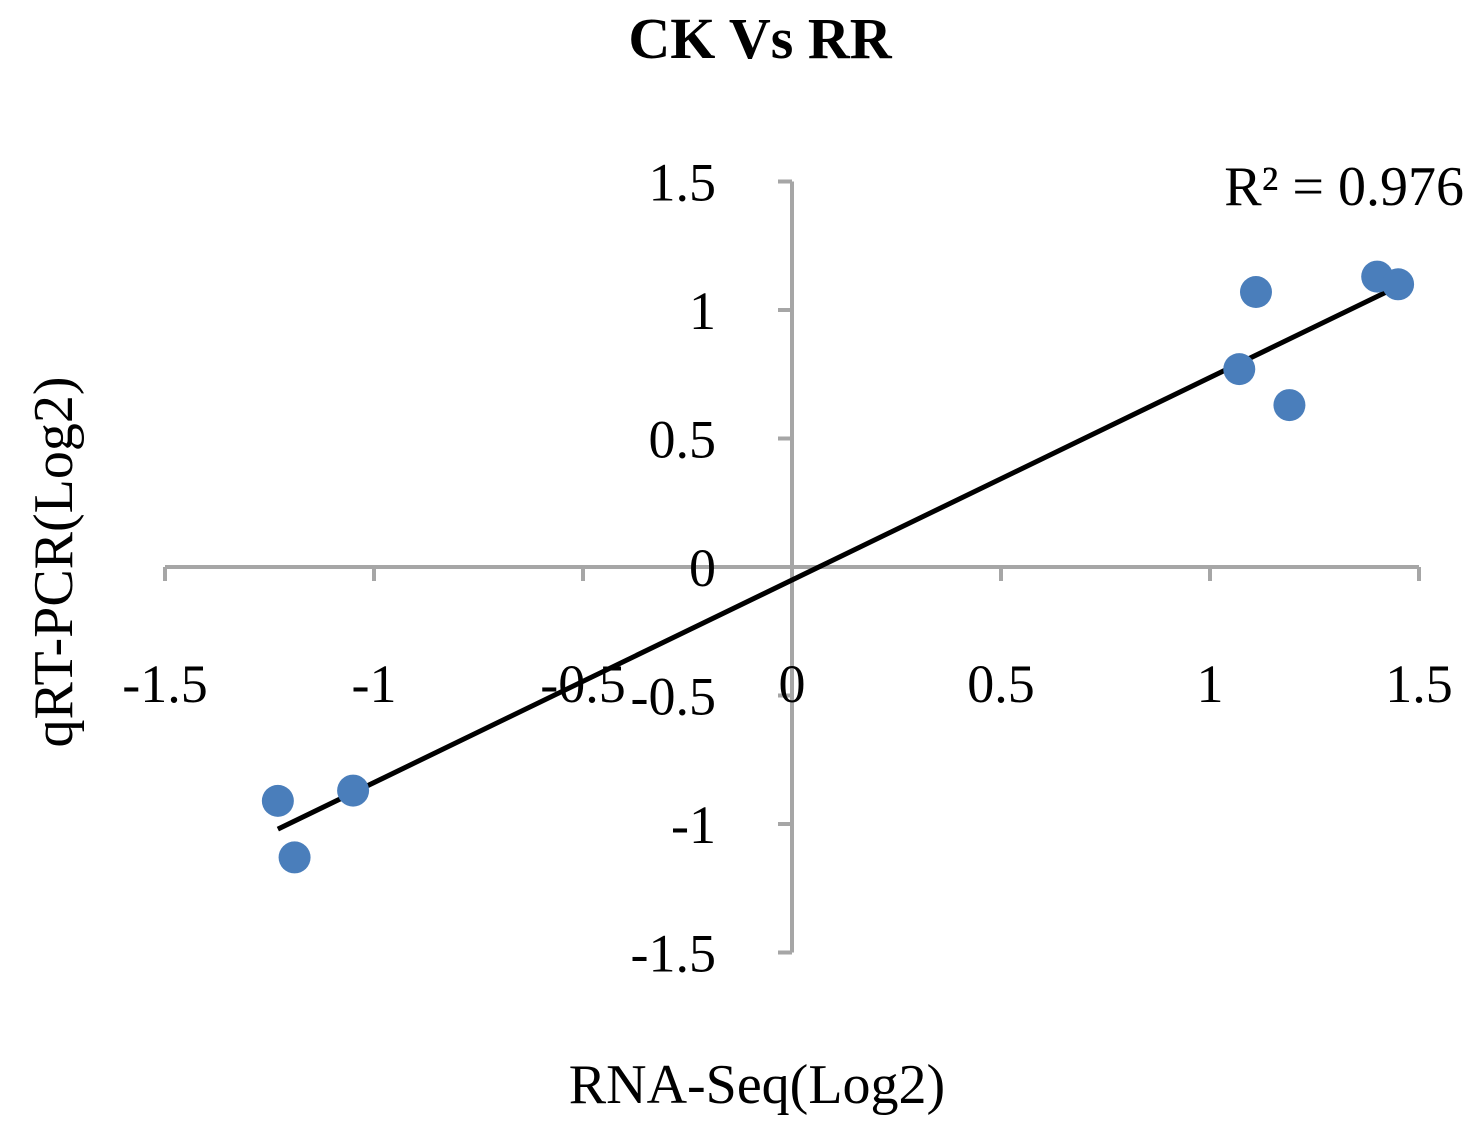  What do you see at coordinates (1344, 187) in the screenshot?
I see `r-squared-annotation: R² = 0.976` at bounding box center [1344, 187].